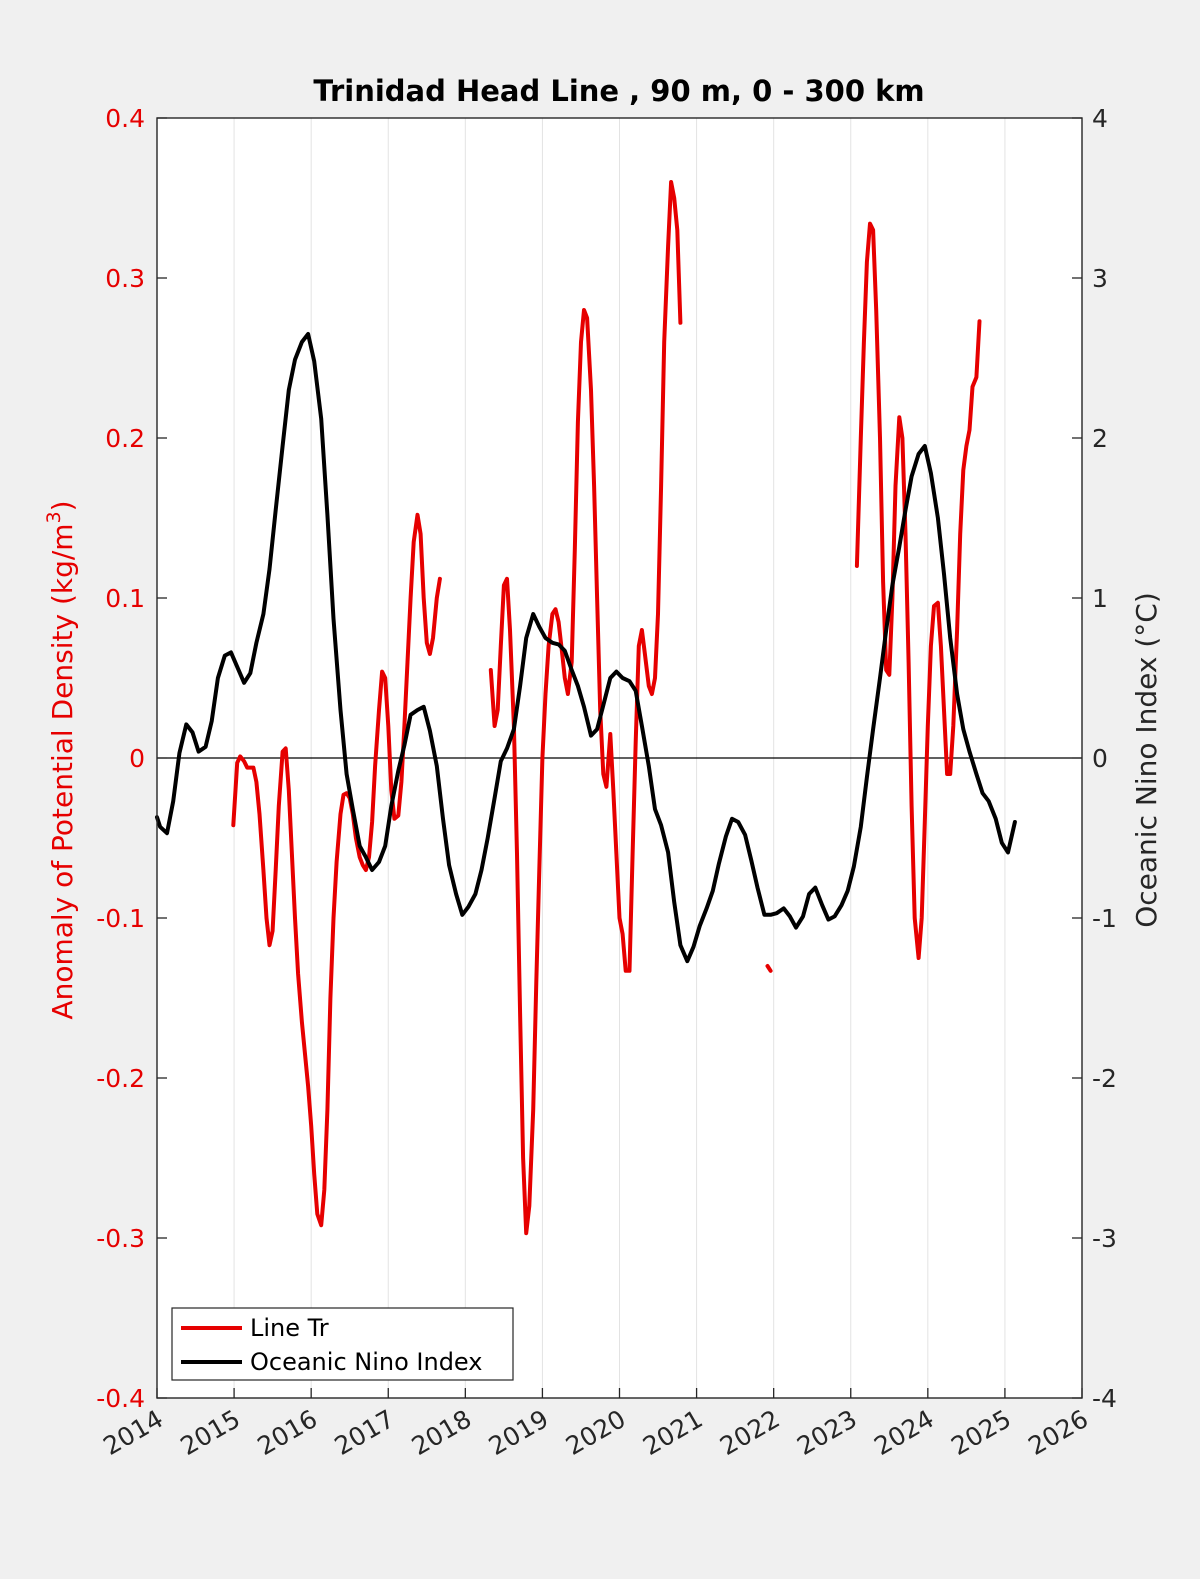 Image resolution: width=1200 pixels, height=1579 pixels. What do you see at coordinates (618, 91) in the screenshot?
I see `chart-title: Trinidad Head Line , 90 m, 0 - 300 km` at bounding box center [618, 91].